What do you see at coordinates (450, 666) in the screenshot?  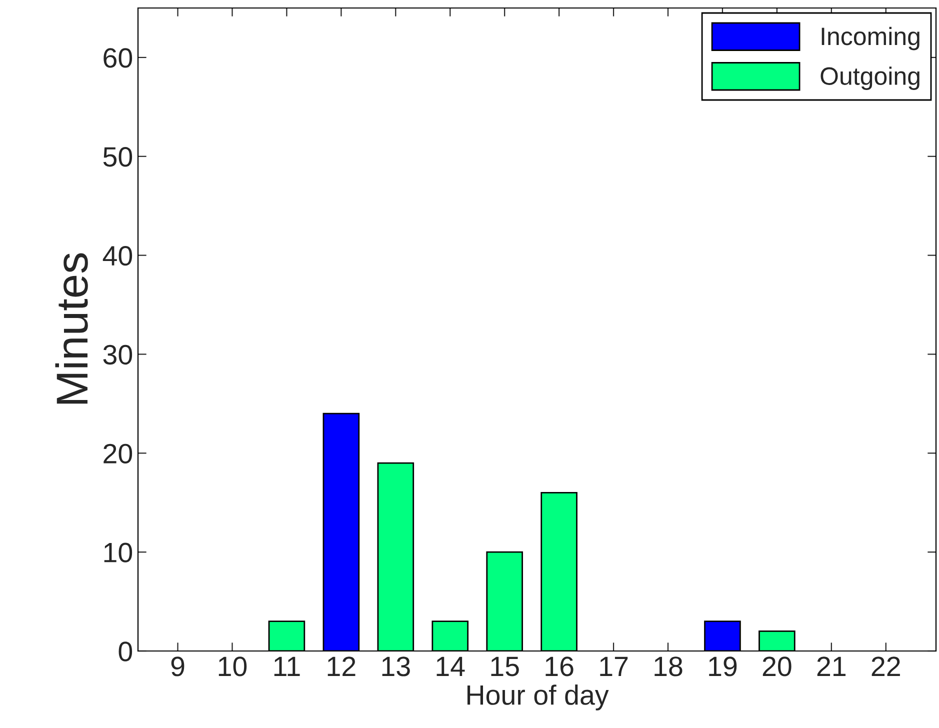 I see `x-tick-label: 14` at bounding box center [450, 666].